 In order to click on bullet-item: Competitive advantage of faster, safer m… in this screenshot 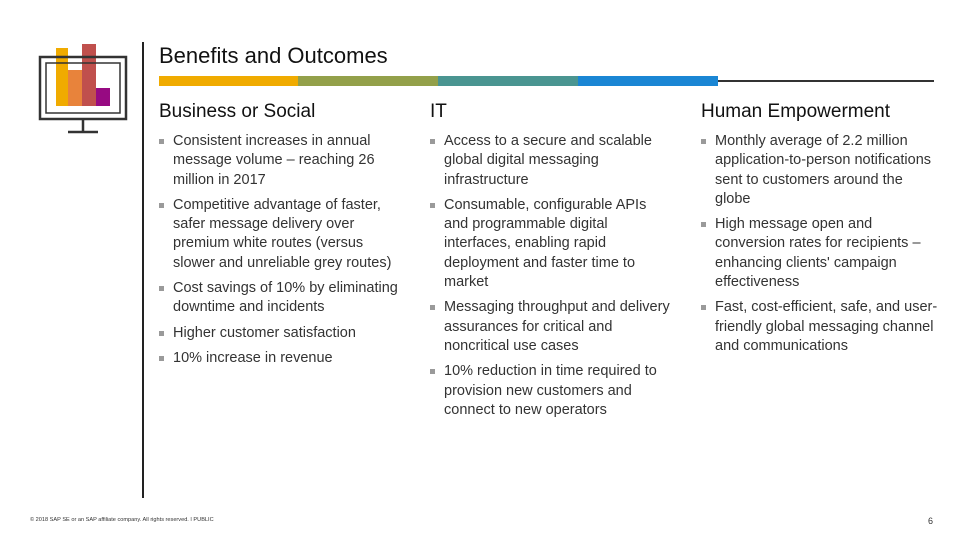, I will do `click(279, 234)`.